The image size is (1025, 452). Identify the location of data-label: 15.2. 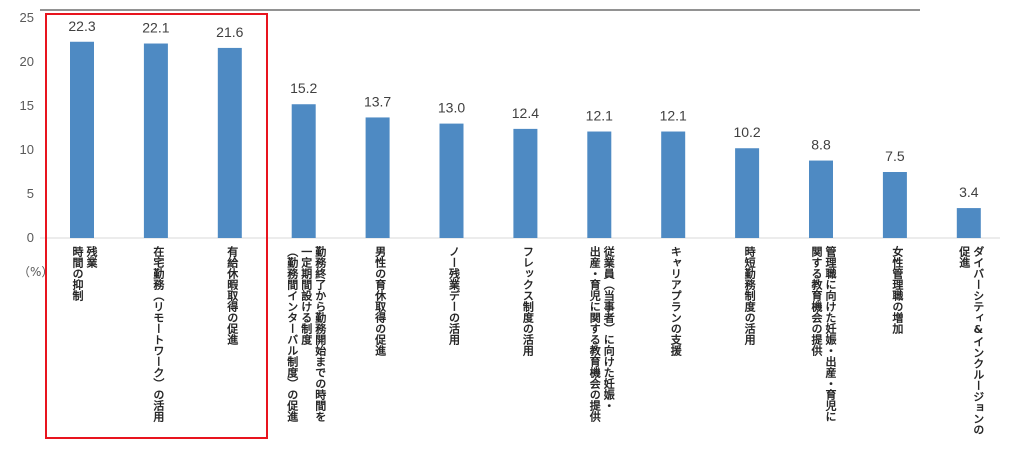
(303, 88).